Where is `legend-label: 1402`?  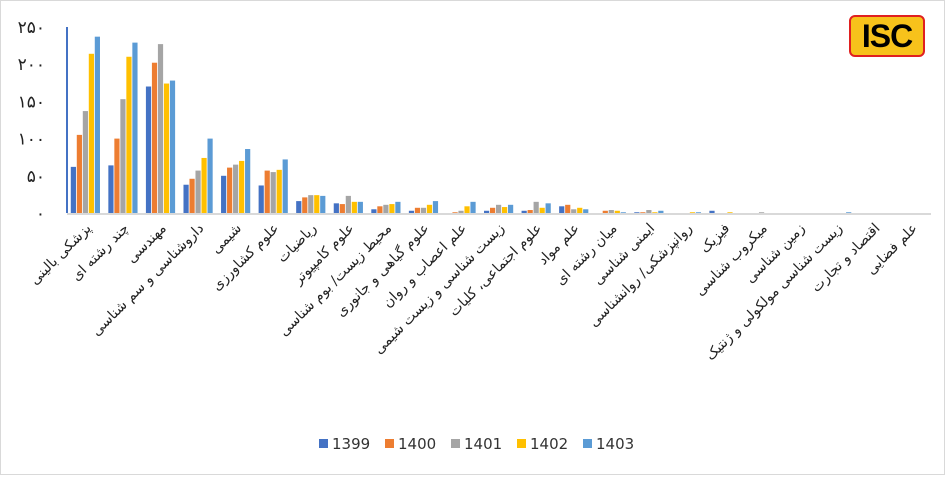 legend-label: 1402 is located at coordinates (549, 444).